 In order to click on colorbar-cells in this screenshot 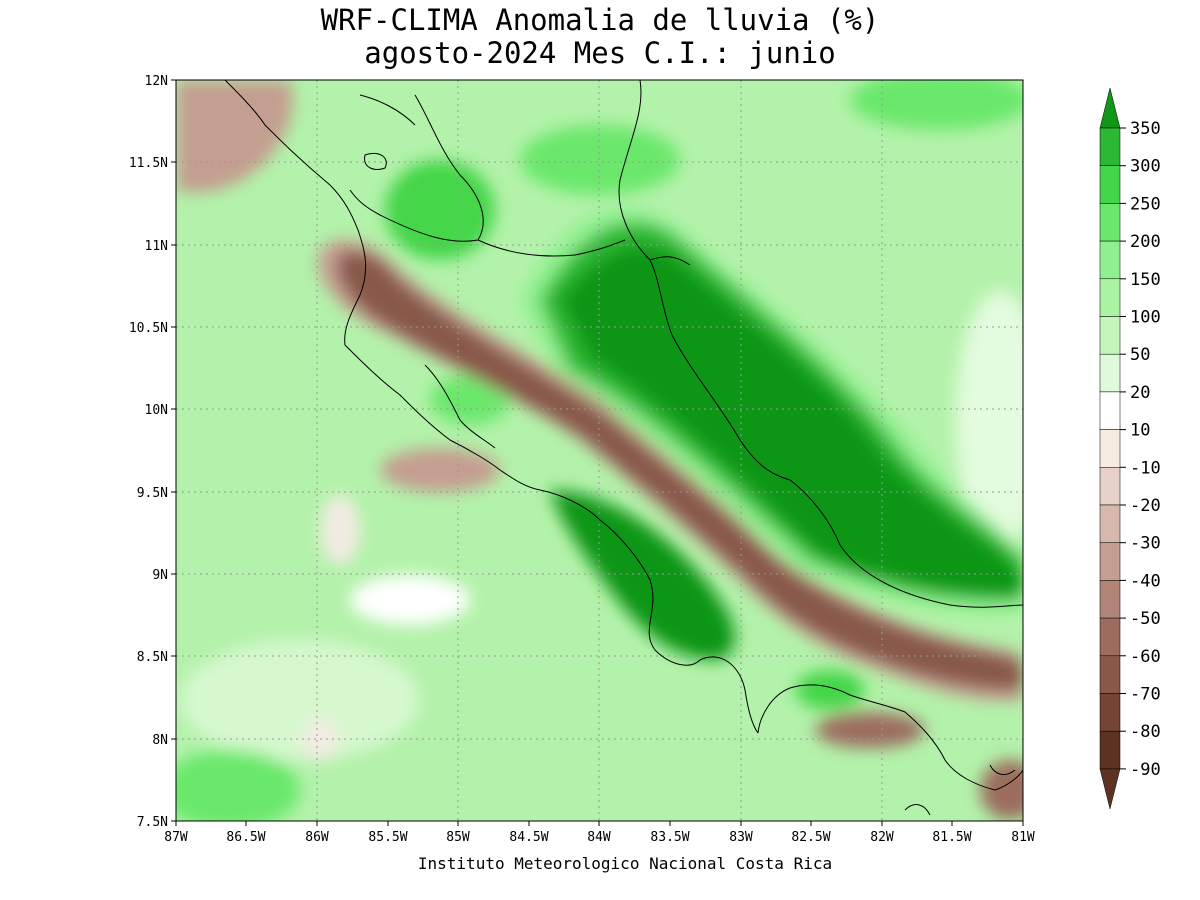, I will do `click(1110, 448)`.